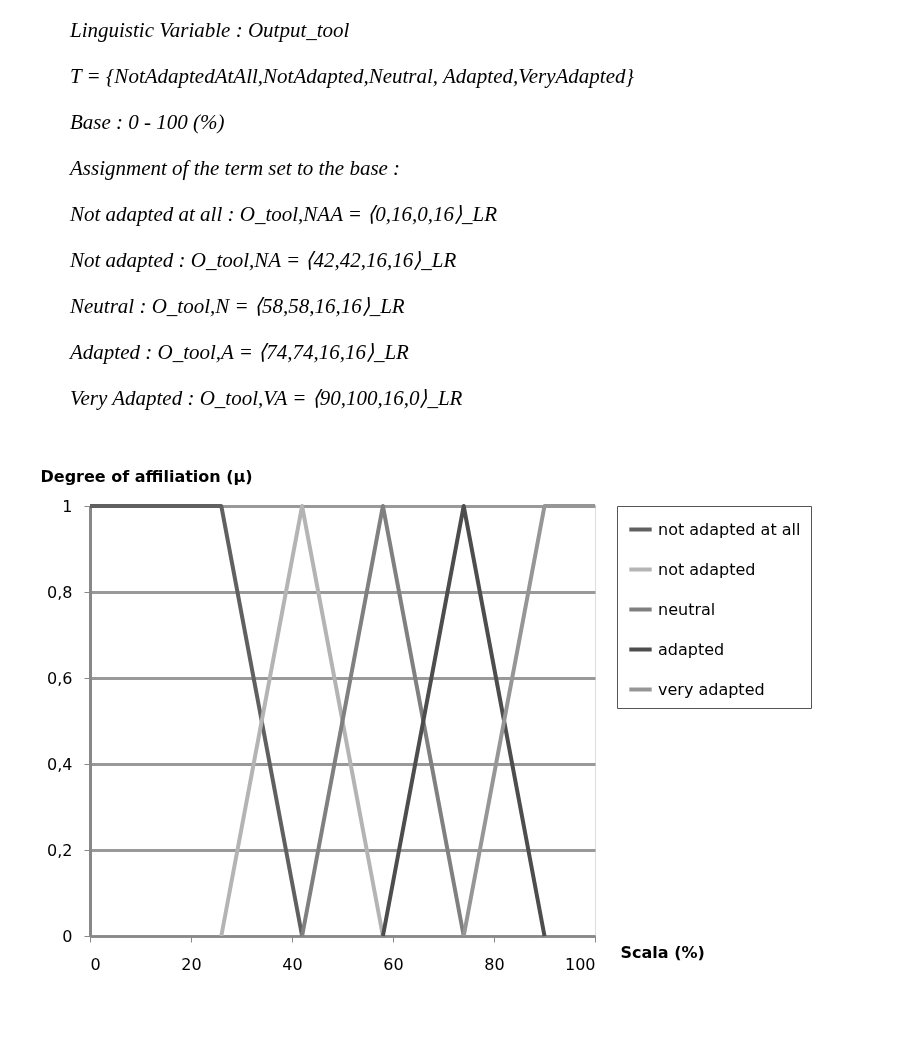 The width and height of the screenshot is (905, 1043). Describe the element at coordinates (209, 30) in the screenshot. I see `text: Linguistic Variable : Output_tool` at that location.